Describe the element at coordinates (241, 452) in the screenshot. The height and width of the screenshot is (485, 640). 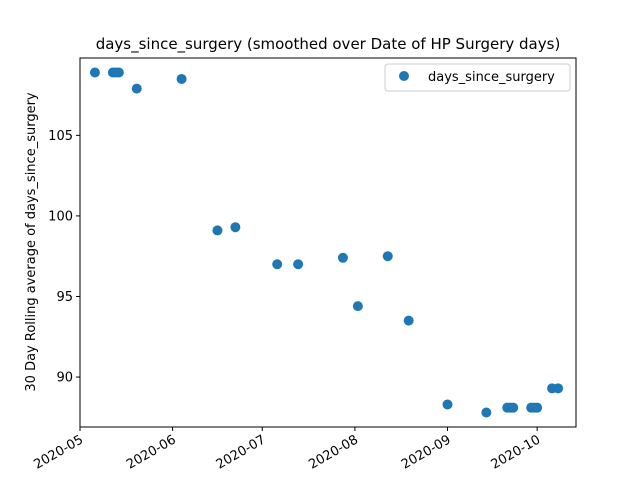
I see `x-tick-label: 2020-07` at that location.